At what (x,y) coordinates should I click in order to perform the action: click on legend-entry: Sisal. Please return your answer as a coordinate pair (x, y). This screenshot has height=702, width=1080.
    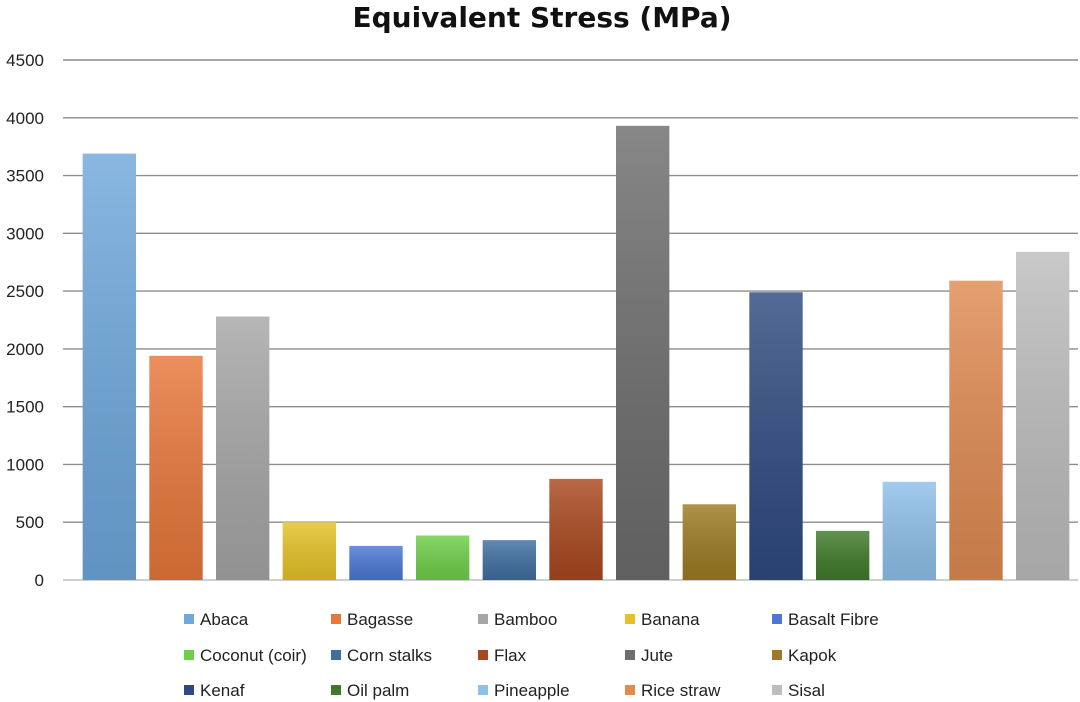
    Looking at the image, I should click on (798, 690).